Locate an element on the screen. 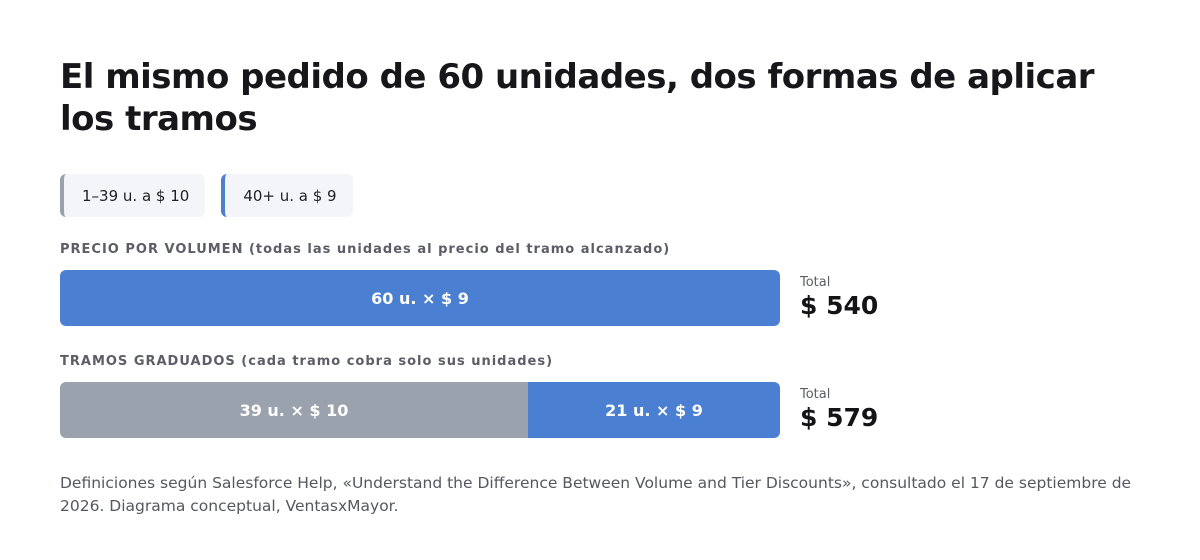 The width and height of the screenshot is (1200, 560). volume-row: 60 u. × $ 9 Total $ 540 is located at coordinates (600, 298).